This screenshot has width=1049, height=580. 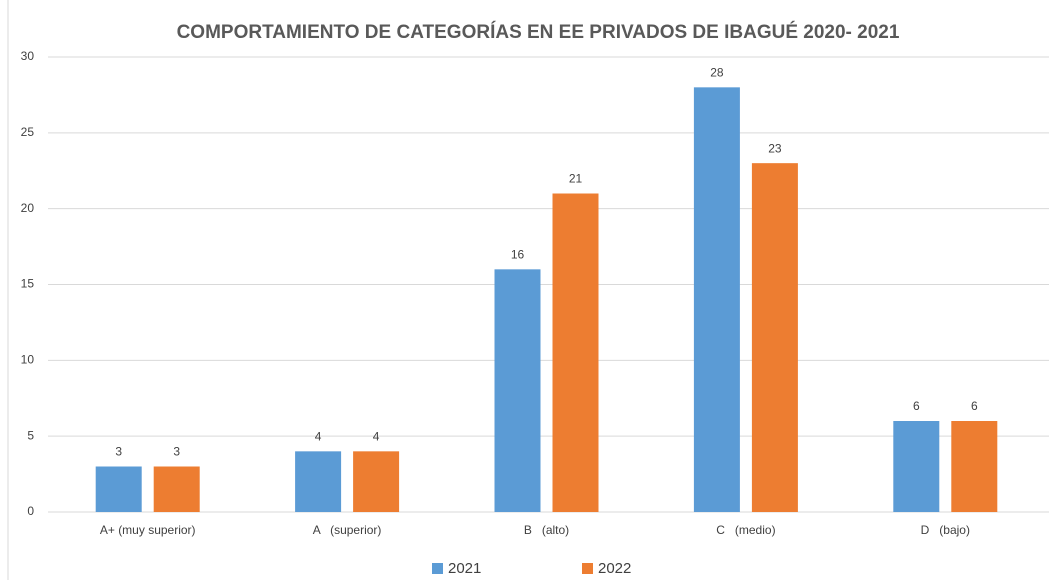 What do you see at coordinates (945, 530) in the screenshot?
I see `x-tick-label: D (bajo)` at bounding box center [945, 530].